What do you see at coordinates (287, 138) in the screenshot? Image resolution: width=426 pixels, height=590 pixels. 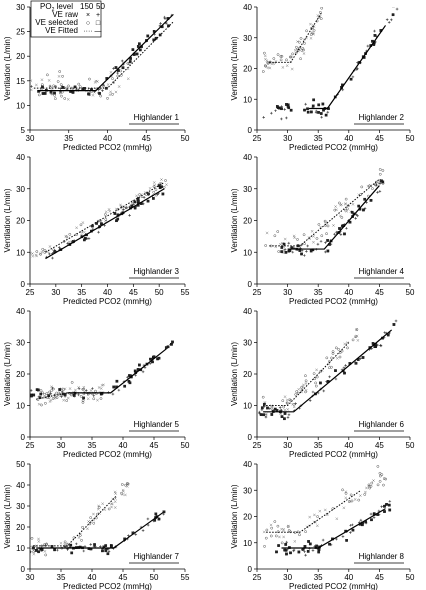 I see `x-tick-label: 30` at bounding box center [287, 138].